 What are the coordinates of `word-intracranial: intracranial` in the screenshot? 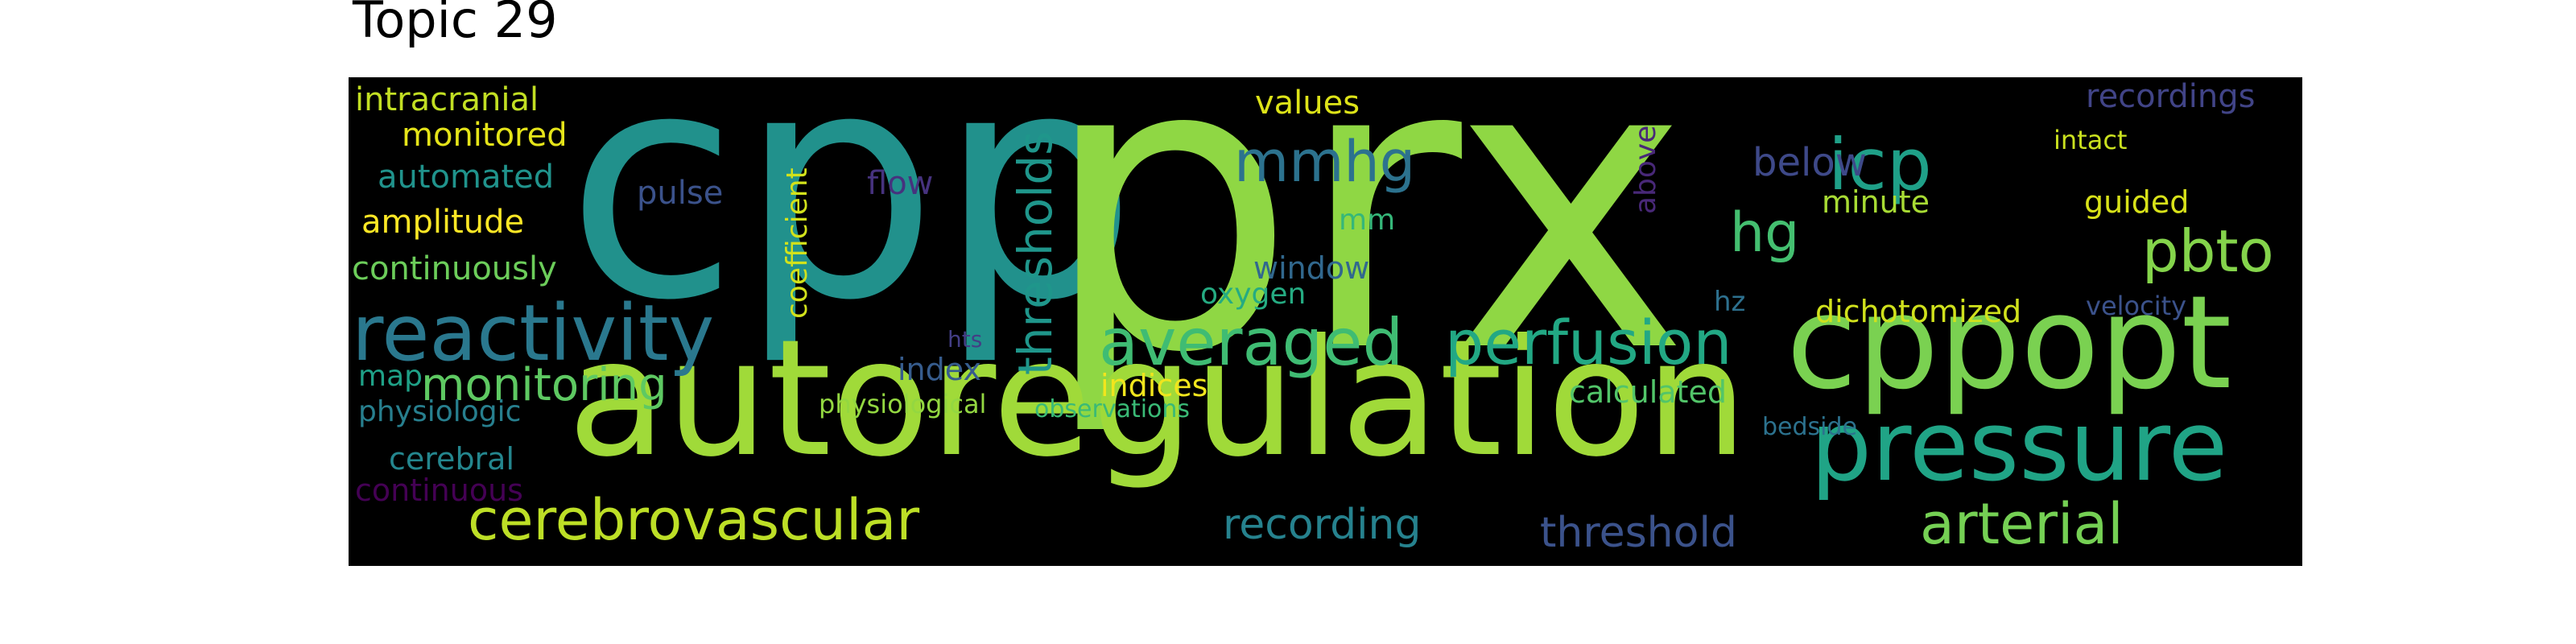 It's located at (447, 99).